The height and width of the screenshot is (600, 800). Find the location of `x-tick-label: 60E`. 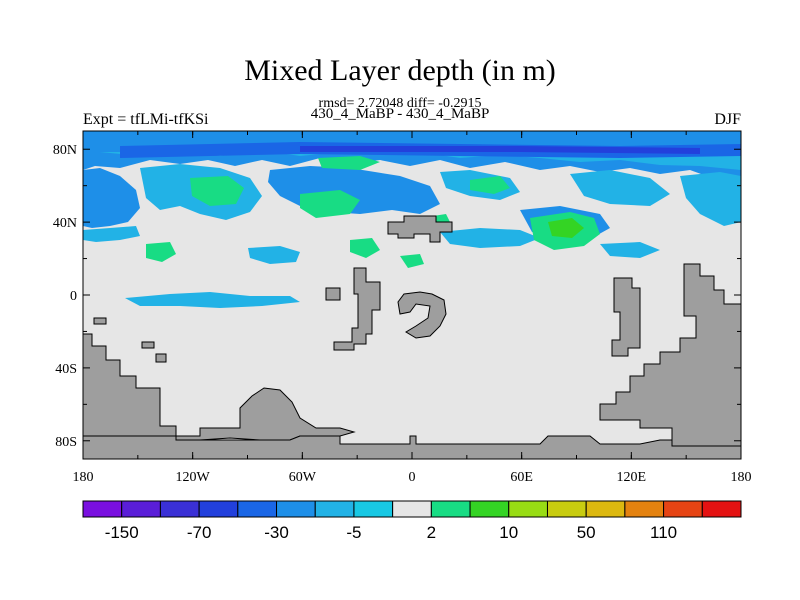

x-tick-label: 60E is located at coordinates (521, 477).